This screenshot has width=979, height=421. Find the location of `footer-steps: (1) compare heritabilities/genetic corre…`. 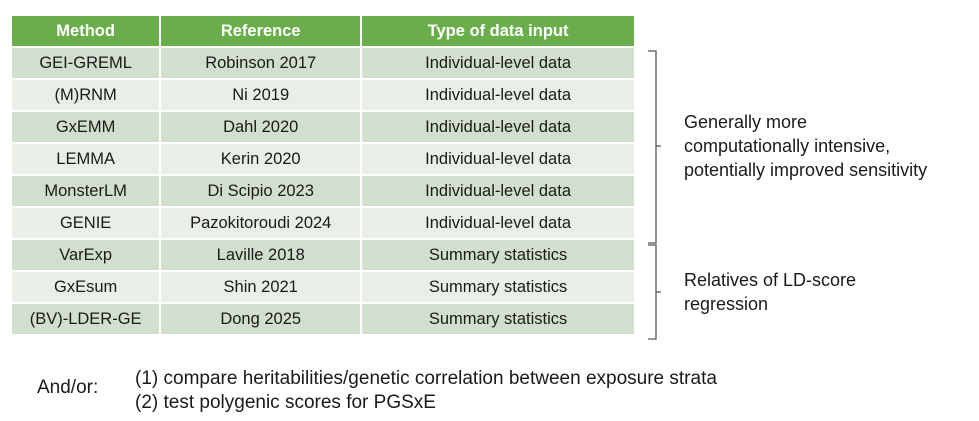

footer-steps: (1) compare heritabilities/genetic corre… is located at coordinates (426, 391).